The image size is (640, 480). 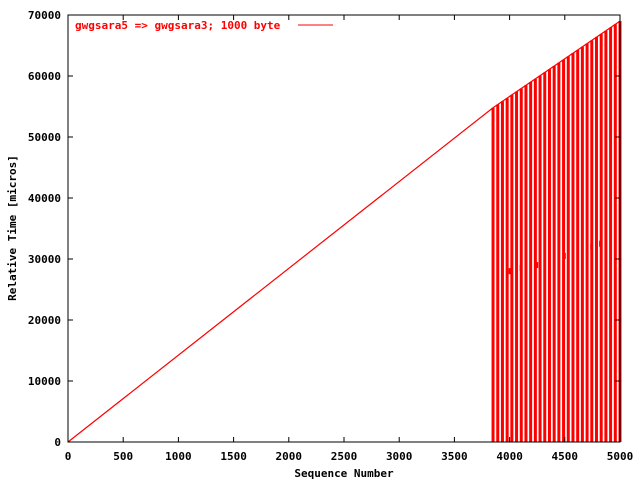 I want to click on y-tick-label: 20000, so click(x=44, y=320).